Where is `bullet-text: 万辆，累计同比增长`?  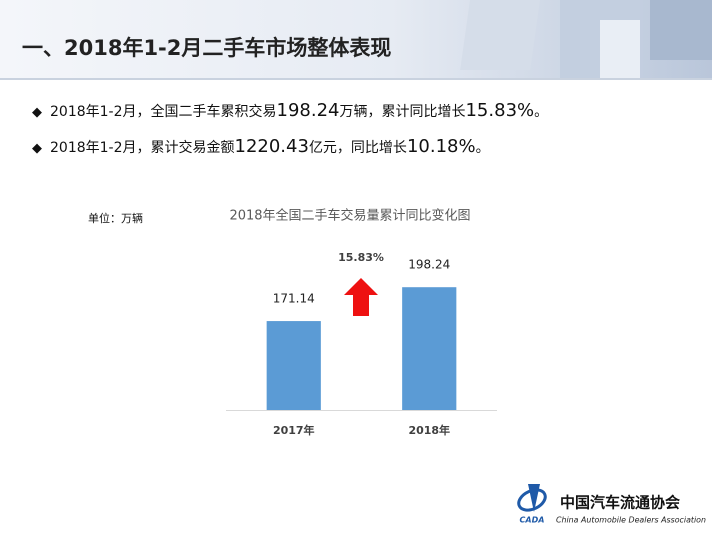 bullet-text: 万辆，累计同比增长 is located at coordinates (402, 112).